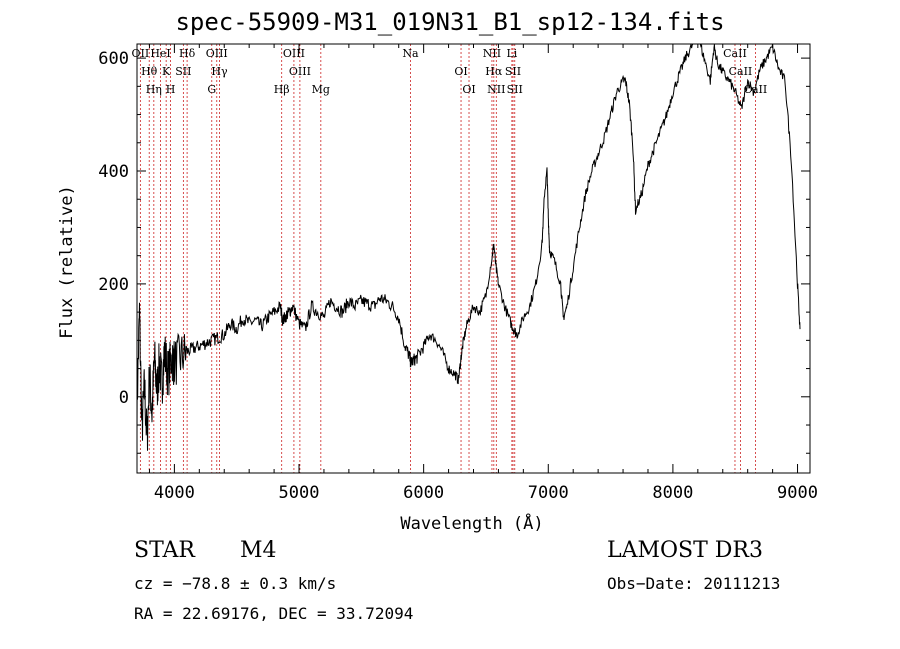 The width and height of the screenshot is (900, 649). I want to click on line-label-2: Hθ, so click(149, 71).